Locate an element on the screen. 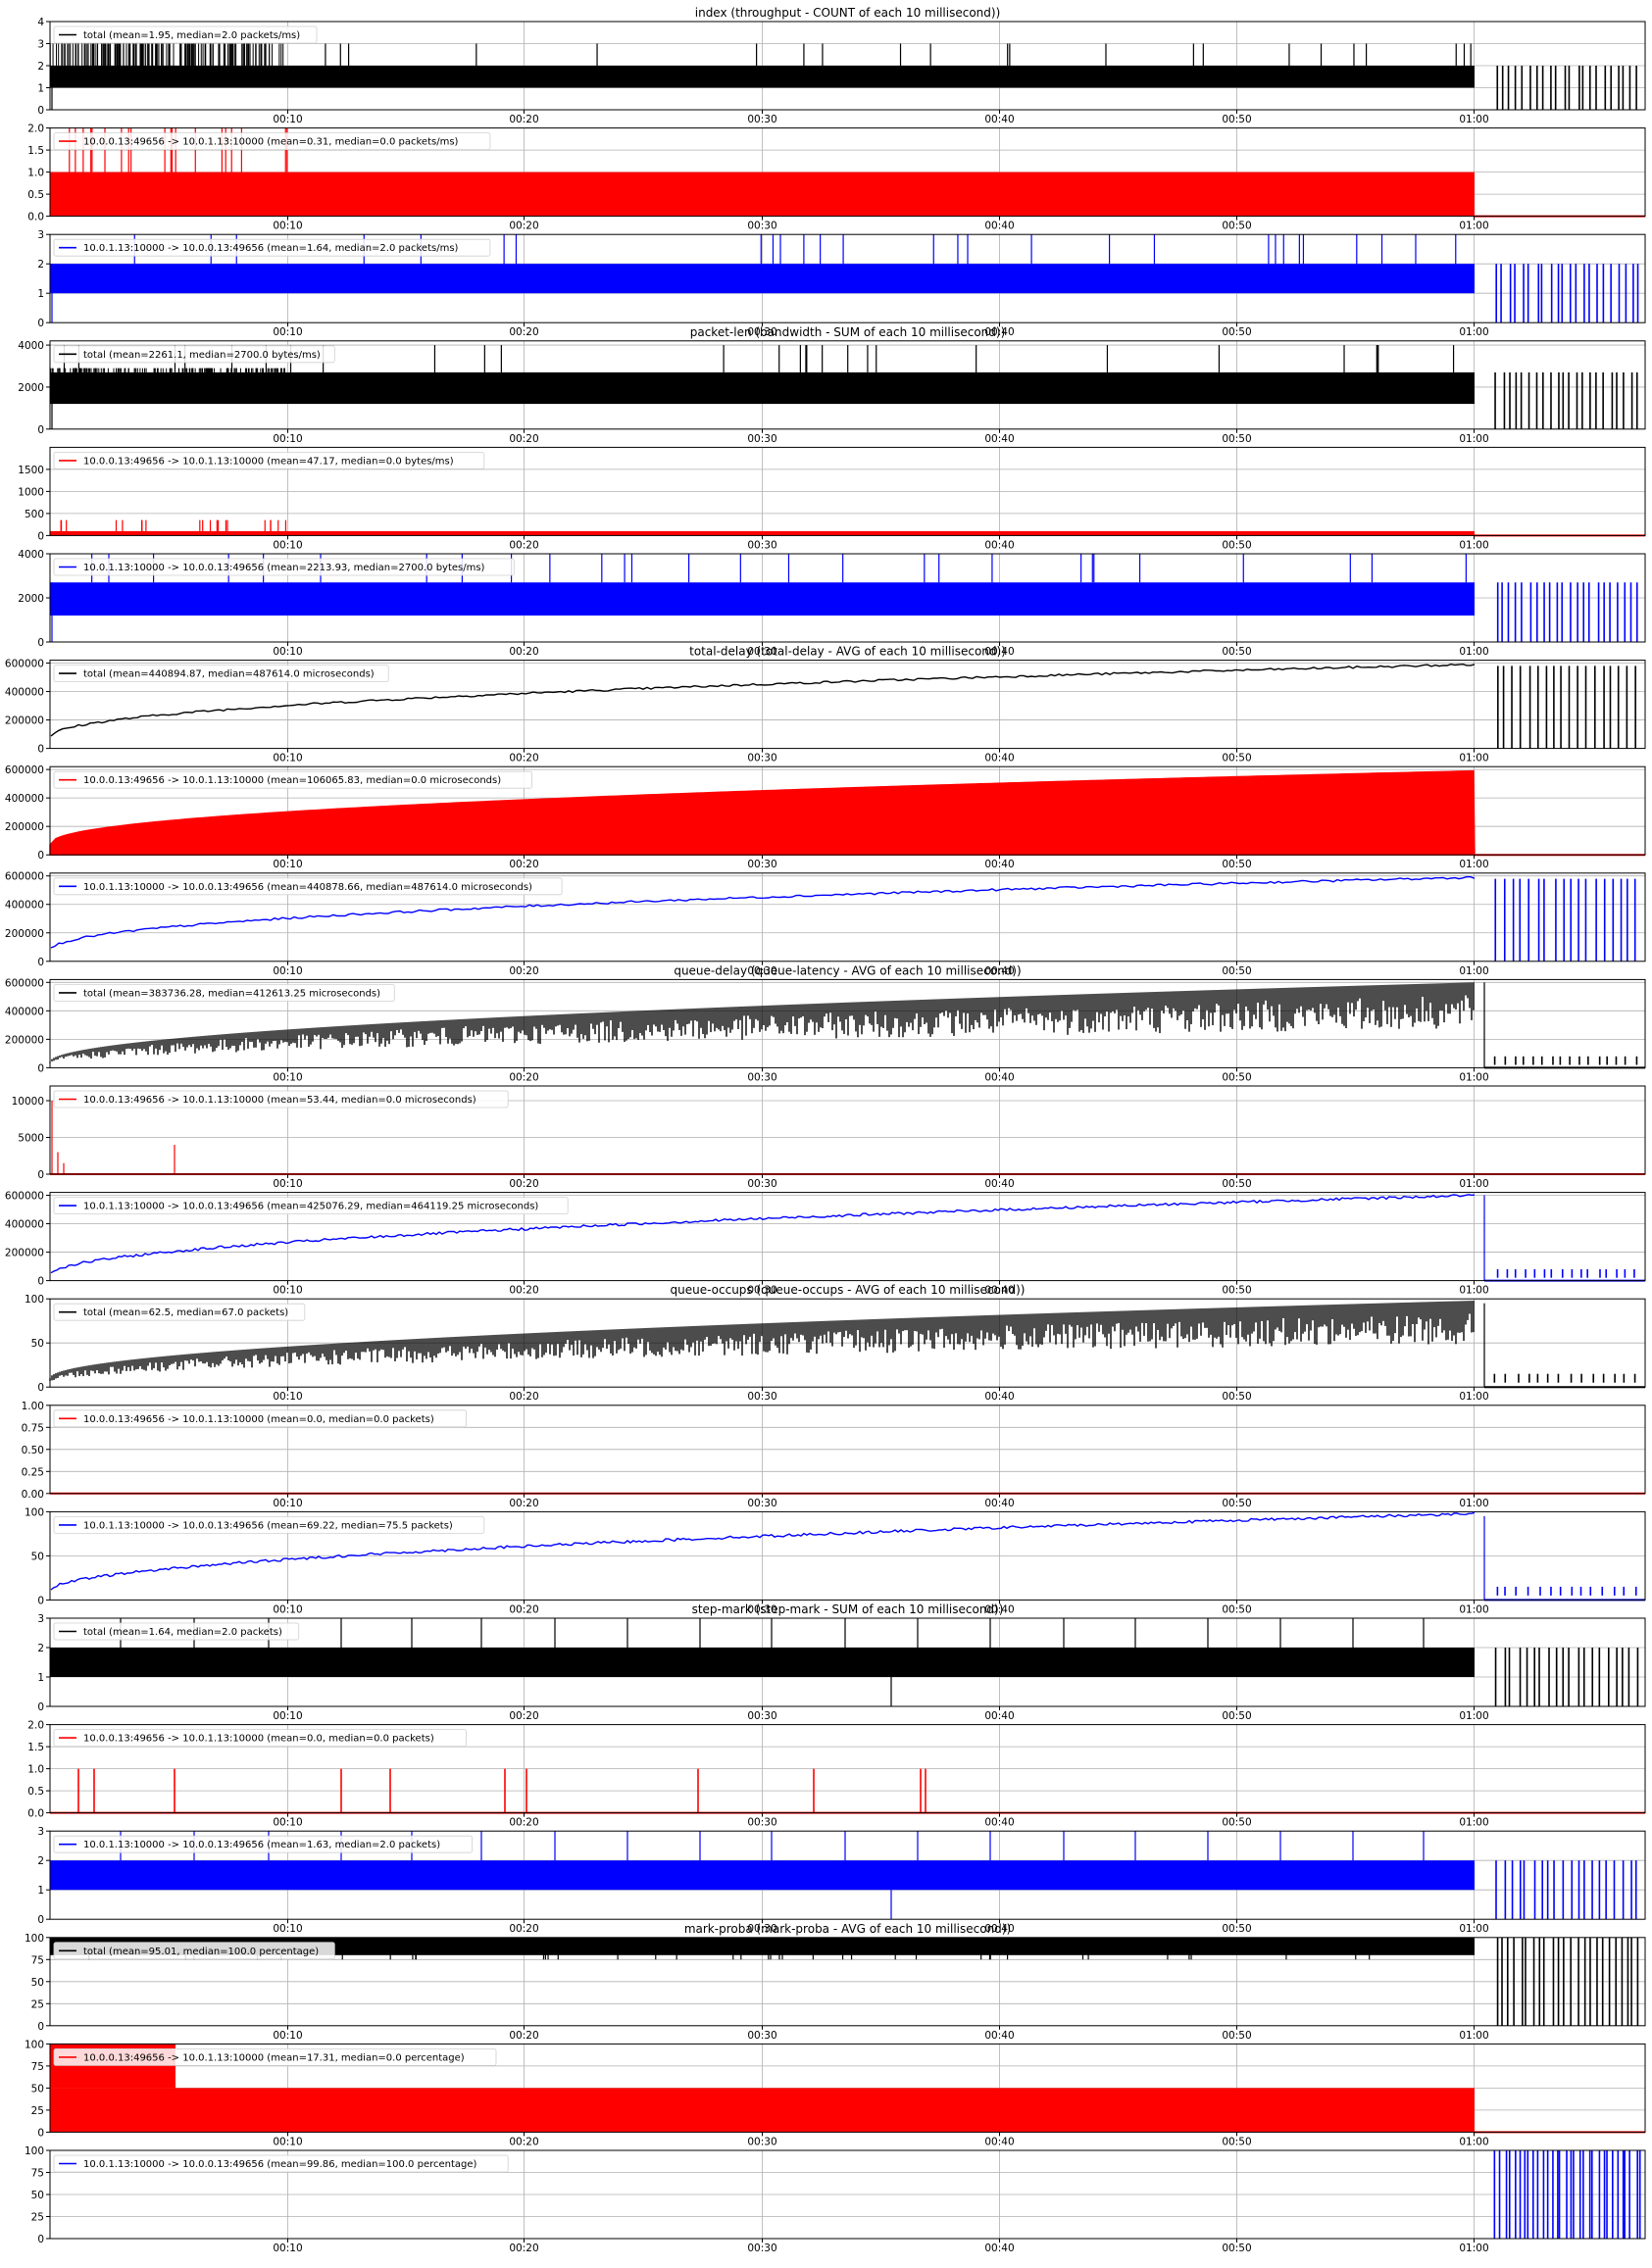 The width and height of the screenshot is (1652, 2268). y-tick-label: 1 is located at coordinates (40, 294).